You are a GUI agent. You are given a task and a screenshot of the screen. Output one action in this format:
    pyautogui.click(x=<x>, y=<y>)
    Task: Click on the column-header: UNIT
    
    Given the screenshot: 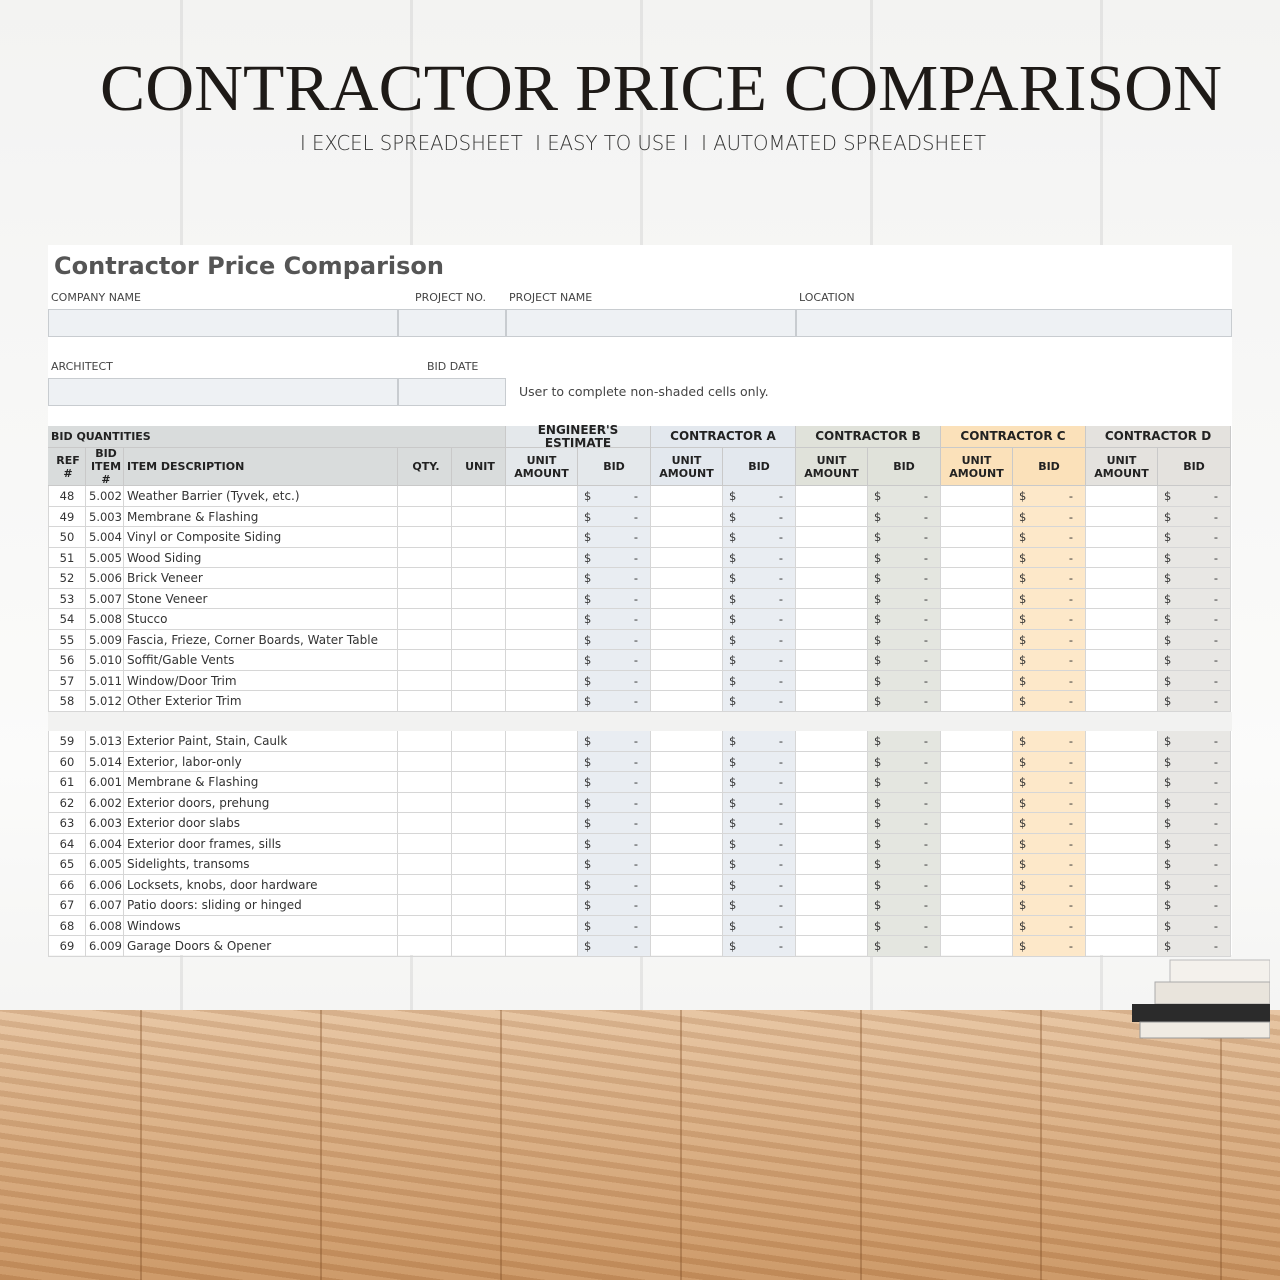 What is the action you would take?
    pyautogui.click(x=479, y=467)
    